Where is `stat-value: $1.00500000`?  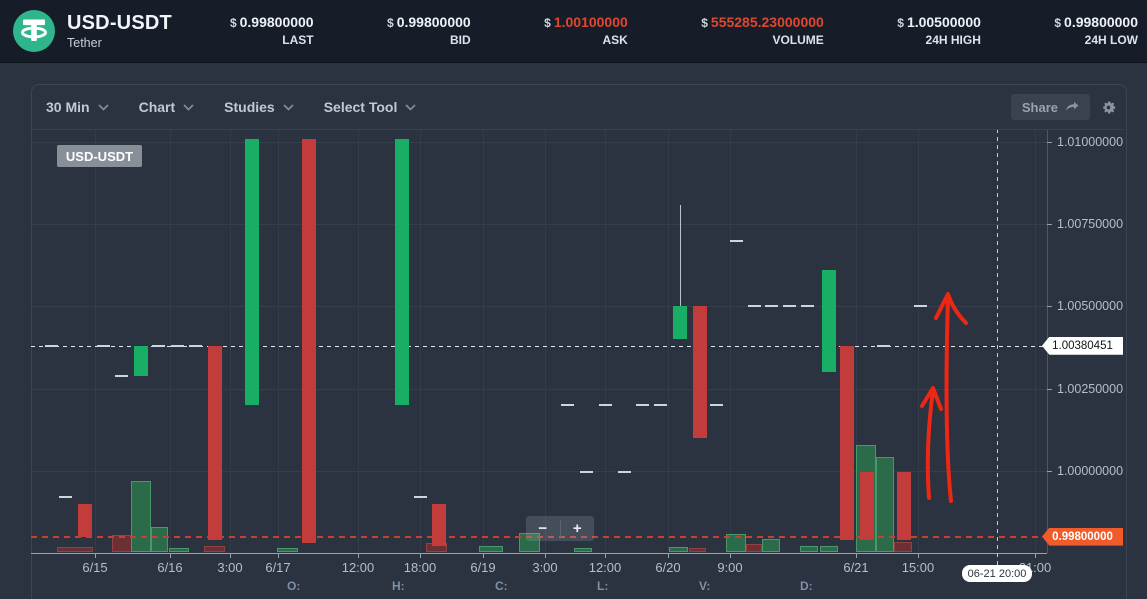 stat-value: $1.00500000 is located at coordinates (939, 22).